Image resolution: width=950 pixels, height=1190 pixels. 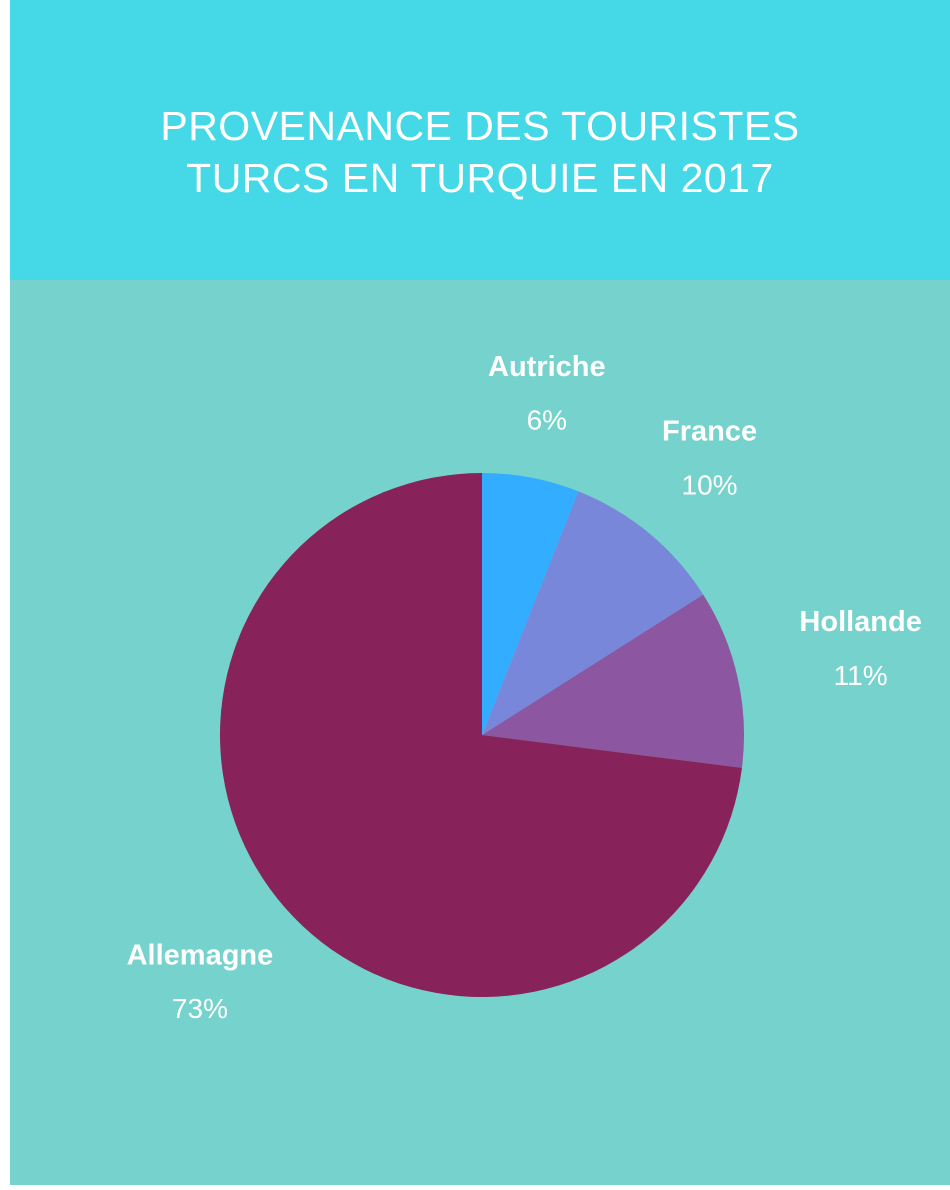 I want to click on slice-value-label: 6%, so click(x=547, y=420).